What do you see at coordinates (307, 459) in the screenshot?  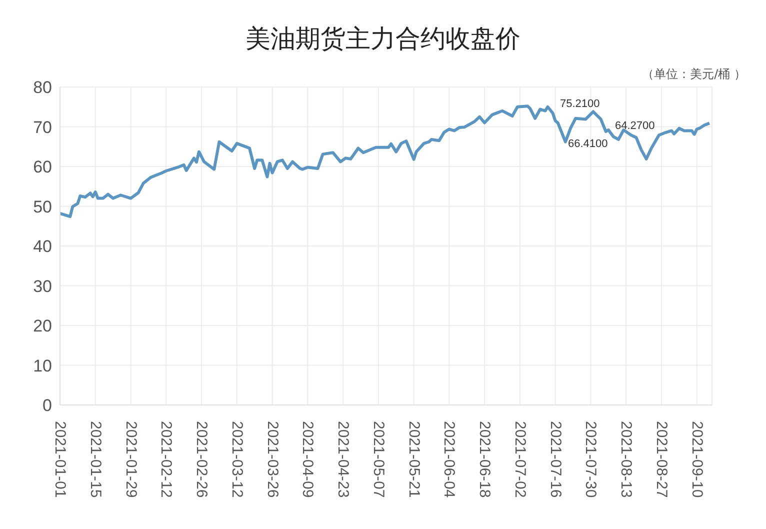 I see `x-tick-label: 2021-04-09` at bounding box center [307, 459].